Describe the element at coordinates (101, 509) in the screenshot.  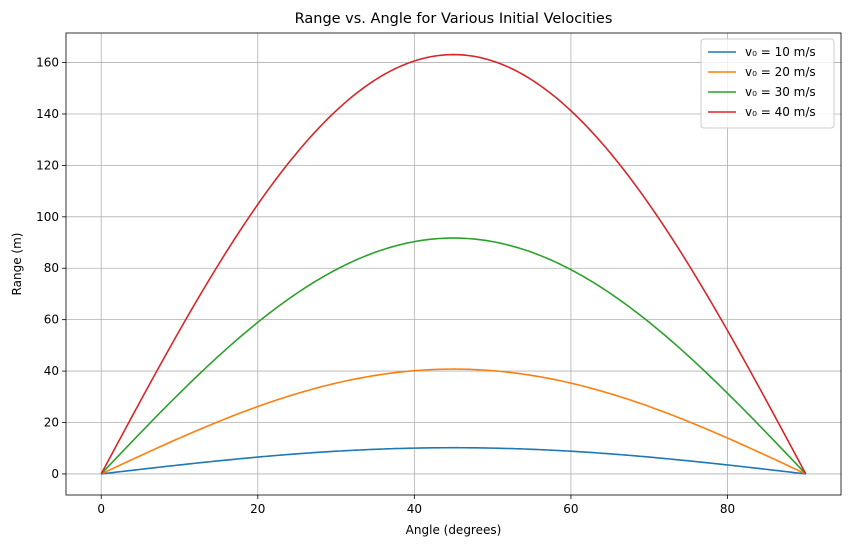
I see `x-tick-label: 0` at that location.